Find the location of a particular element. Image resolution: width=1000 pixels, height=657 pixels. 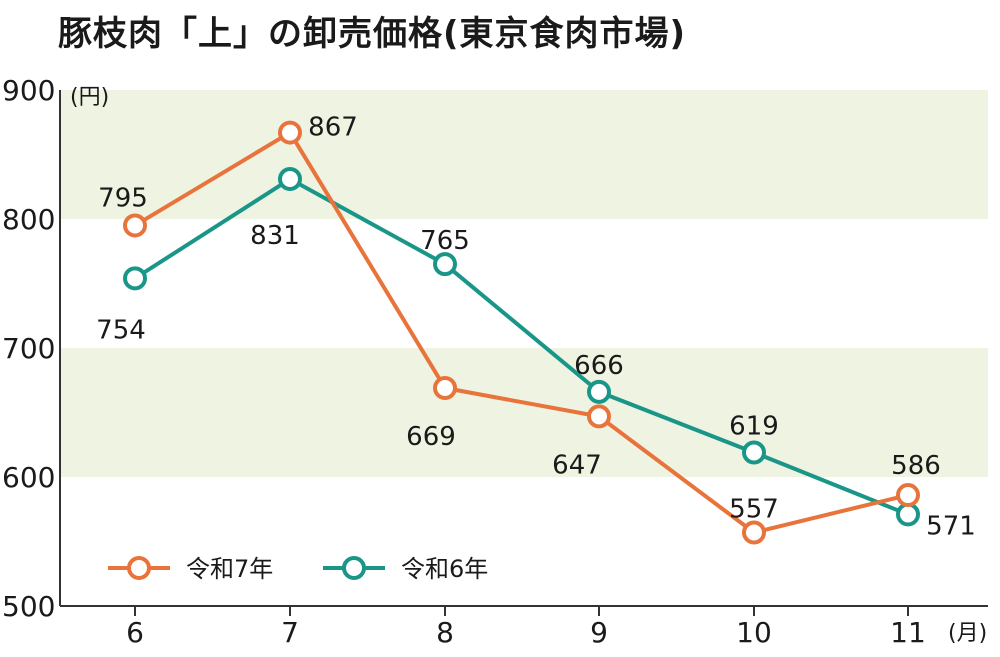

y-tick-label: 500 is located at coordinates (28, 606).